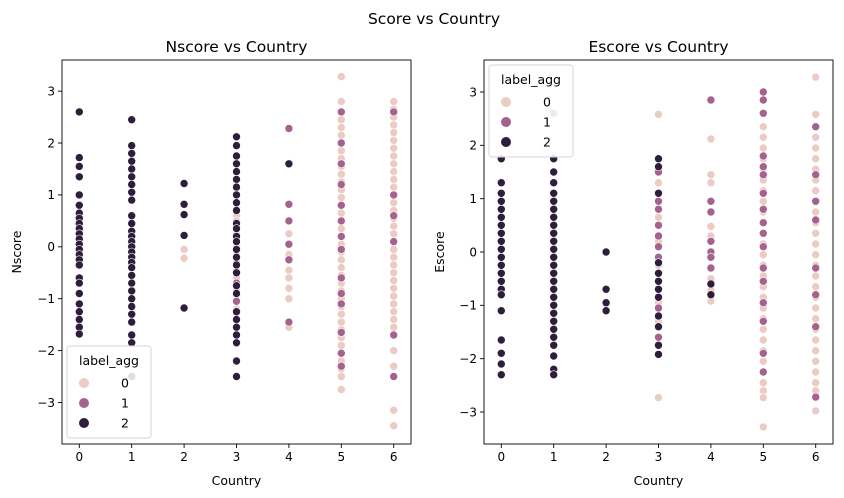  I want to click on y-tick-label: −2, so click(46, 351).